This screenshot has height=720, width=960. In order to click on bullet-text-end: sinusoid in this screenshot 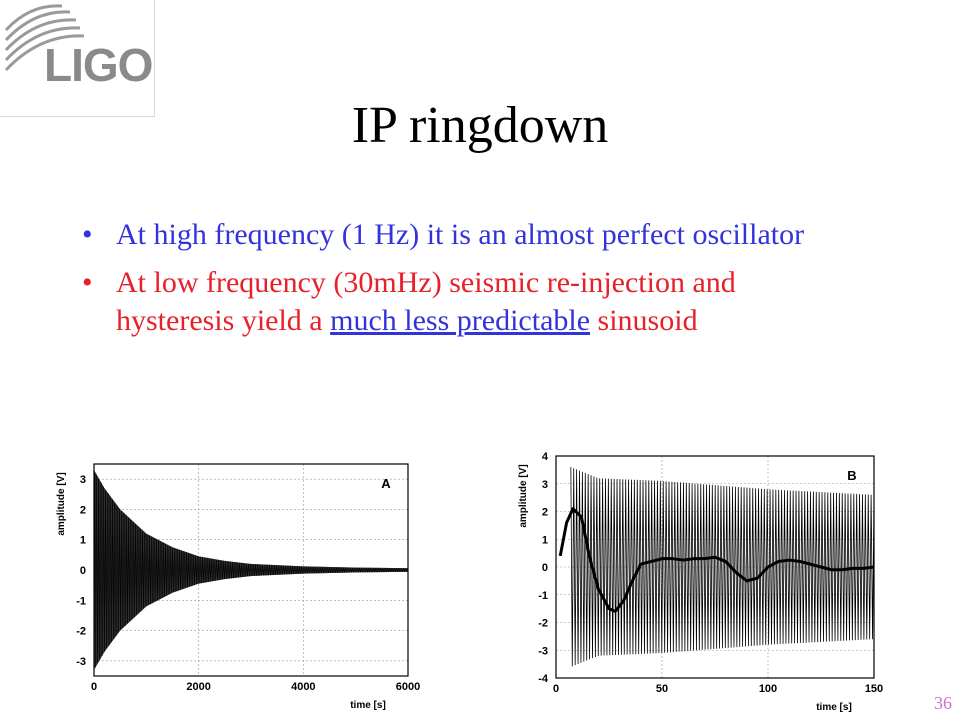, I will do `click(644, 320)`.